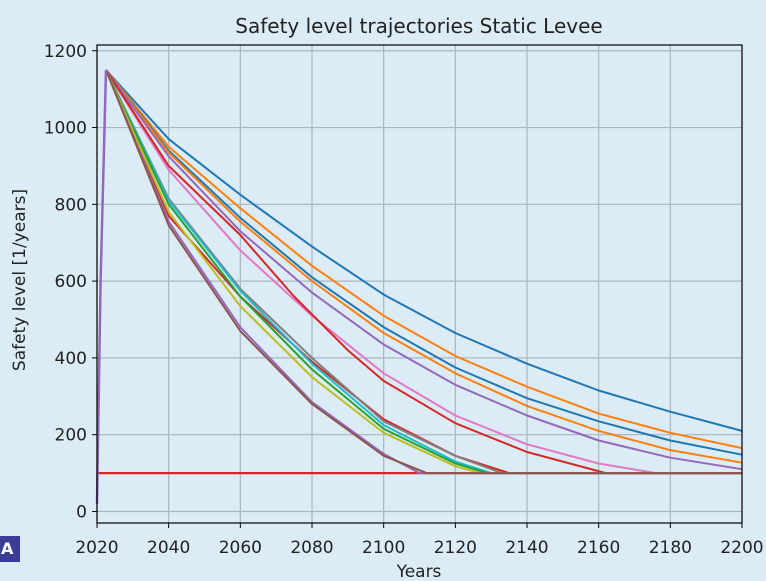 This screenshot has width=766, height=581. I want to click on initial-rise-line, so click(101, 286).